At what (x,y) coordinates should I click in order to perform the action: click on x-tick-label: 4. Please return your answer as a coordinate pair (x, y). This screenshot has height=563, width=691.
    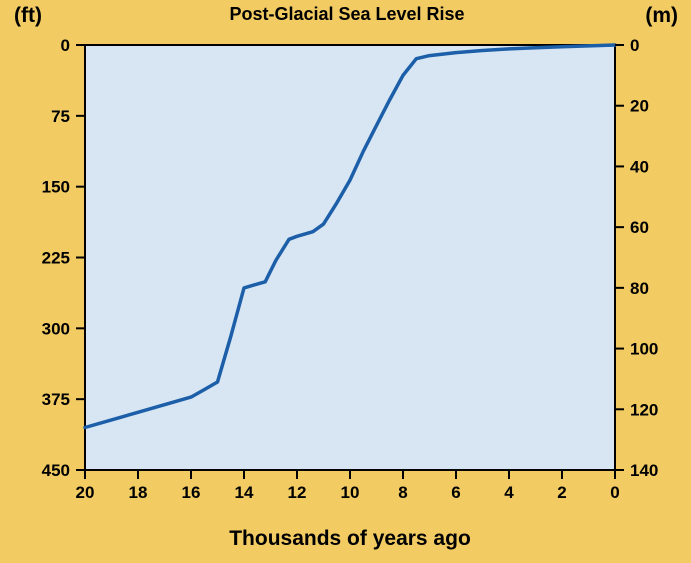
    Looking at the image, I should click on (509, 492).